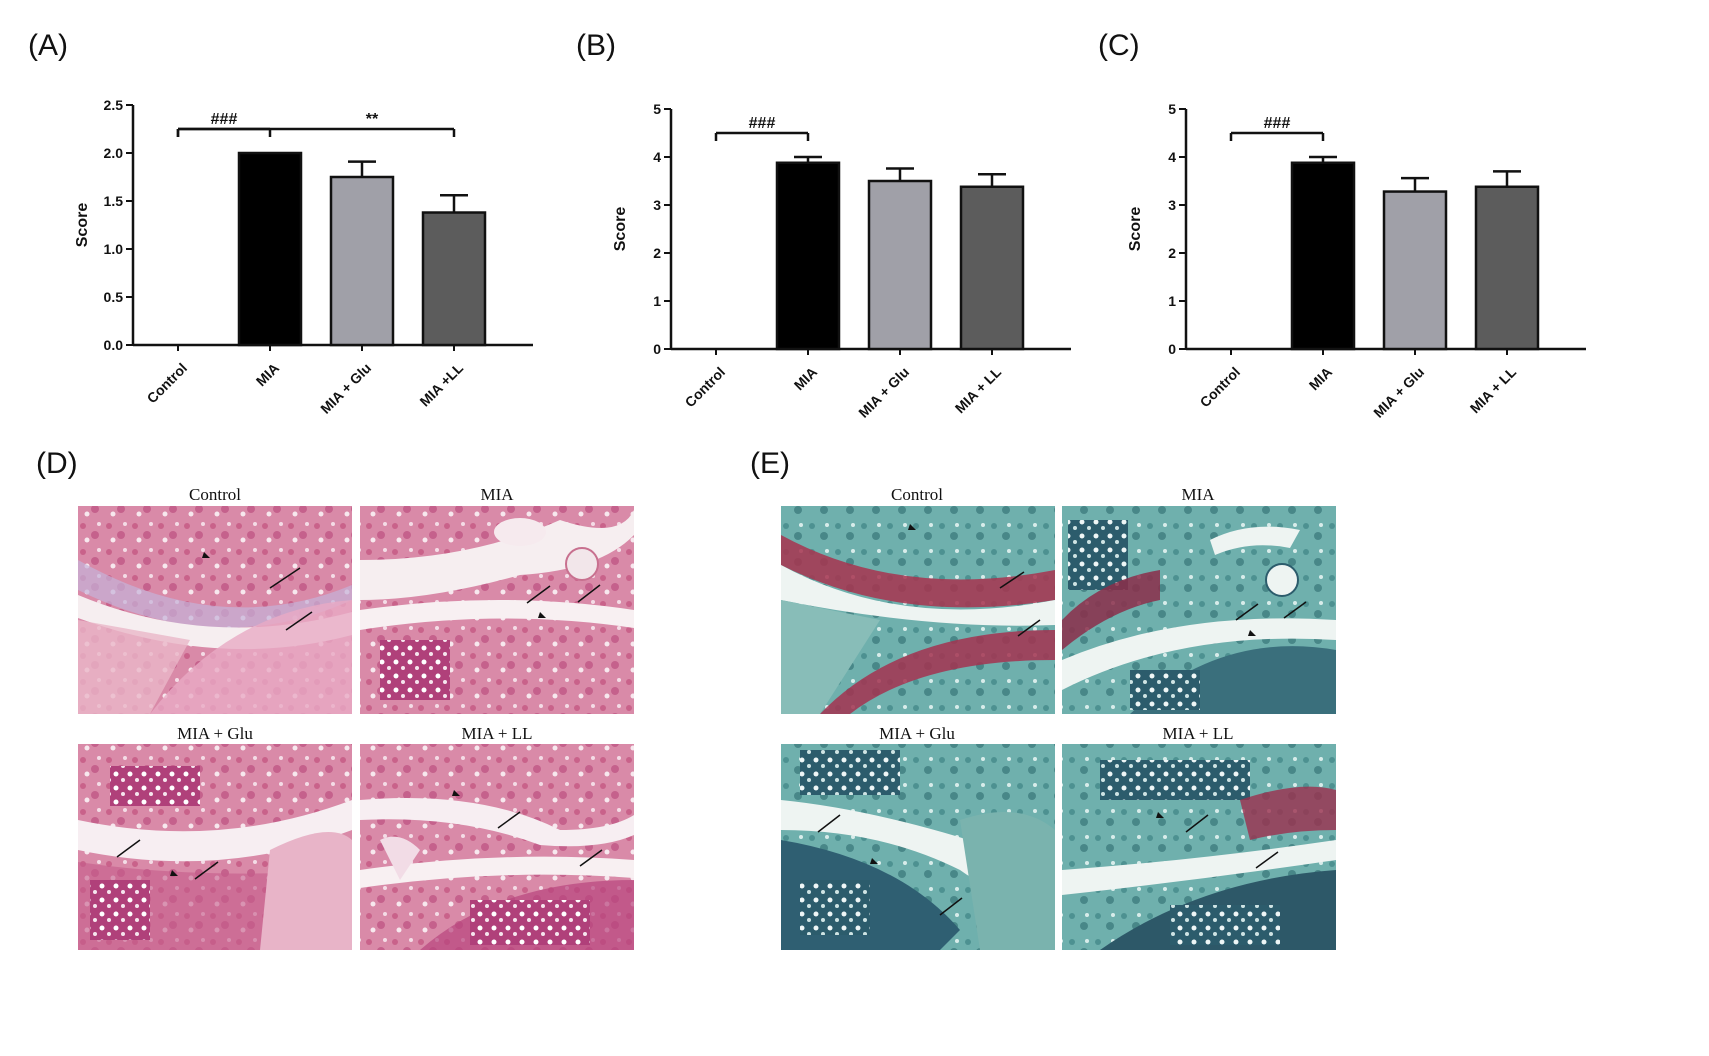 This screenshot has width=1709, height=1056. Describe the element at coordinates (1198, 494) in the screenshot. I see `histology-e-title-mia: MIA` at that location.